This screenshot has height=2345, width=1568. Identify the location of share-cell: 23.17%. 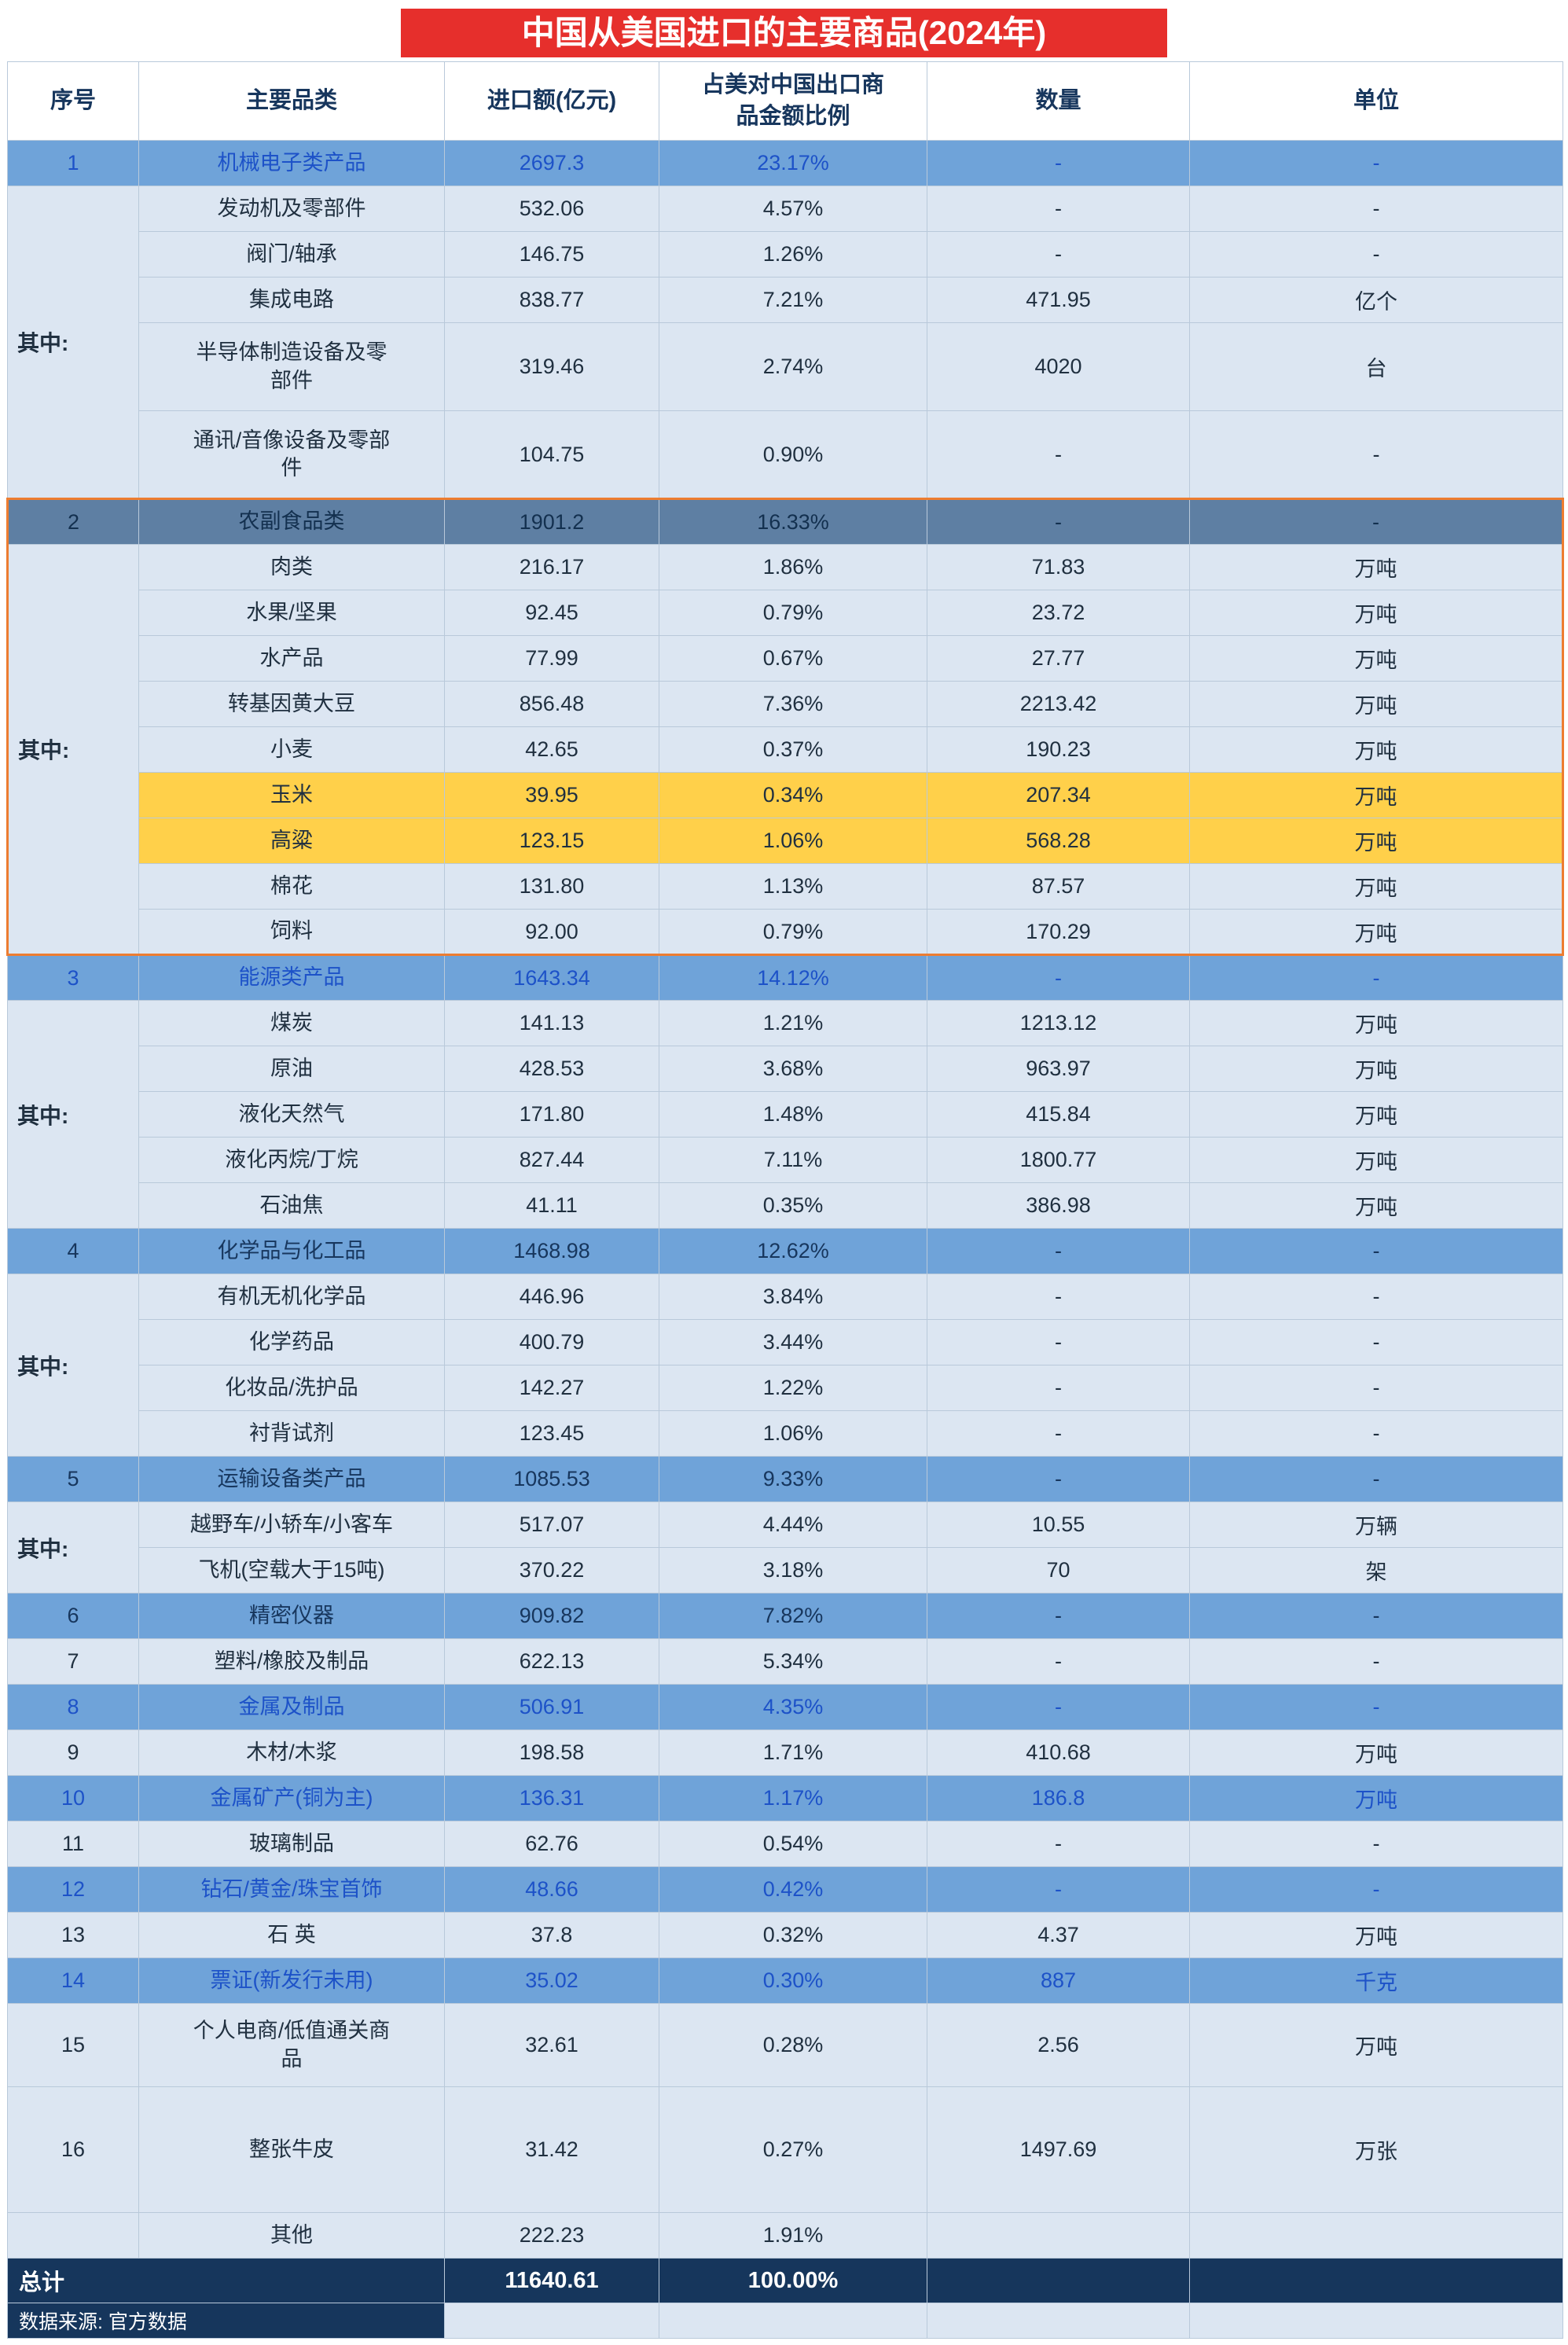
(793, 163).